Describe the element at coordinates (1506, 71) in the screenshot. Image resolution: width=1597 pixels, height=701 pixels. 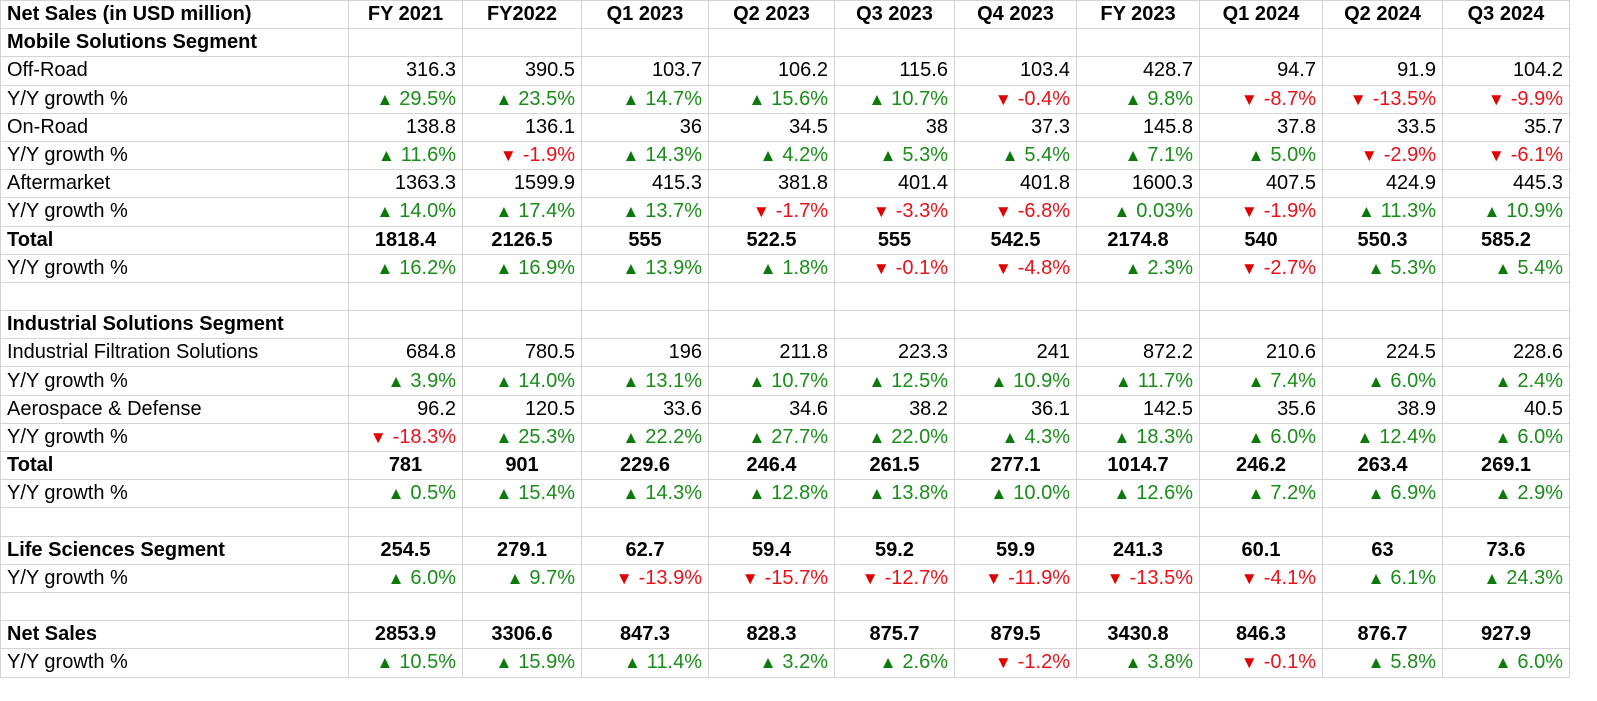
I see `value-cell: 104.2` at that location.